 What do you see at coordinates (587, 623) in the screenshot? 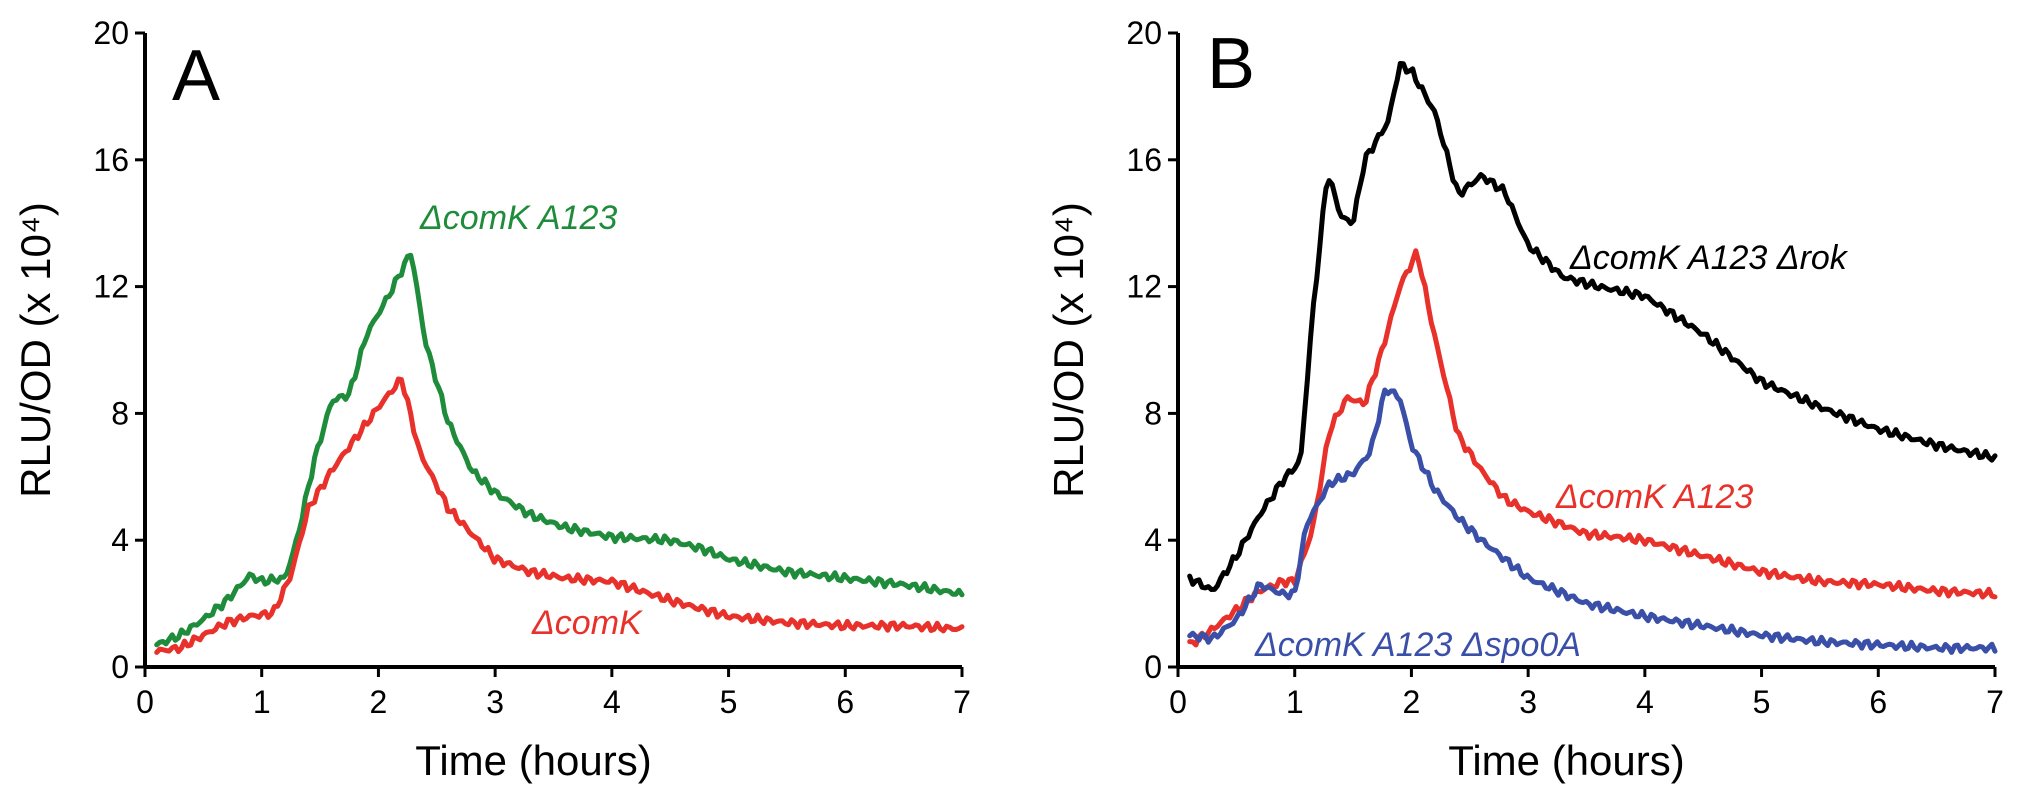
I see `series-label: ΔcomK` at bounding box center [587, 623].